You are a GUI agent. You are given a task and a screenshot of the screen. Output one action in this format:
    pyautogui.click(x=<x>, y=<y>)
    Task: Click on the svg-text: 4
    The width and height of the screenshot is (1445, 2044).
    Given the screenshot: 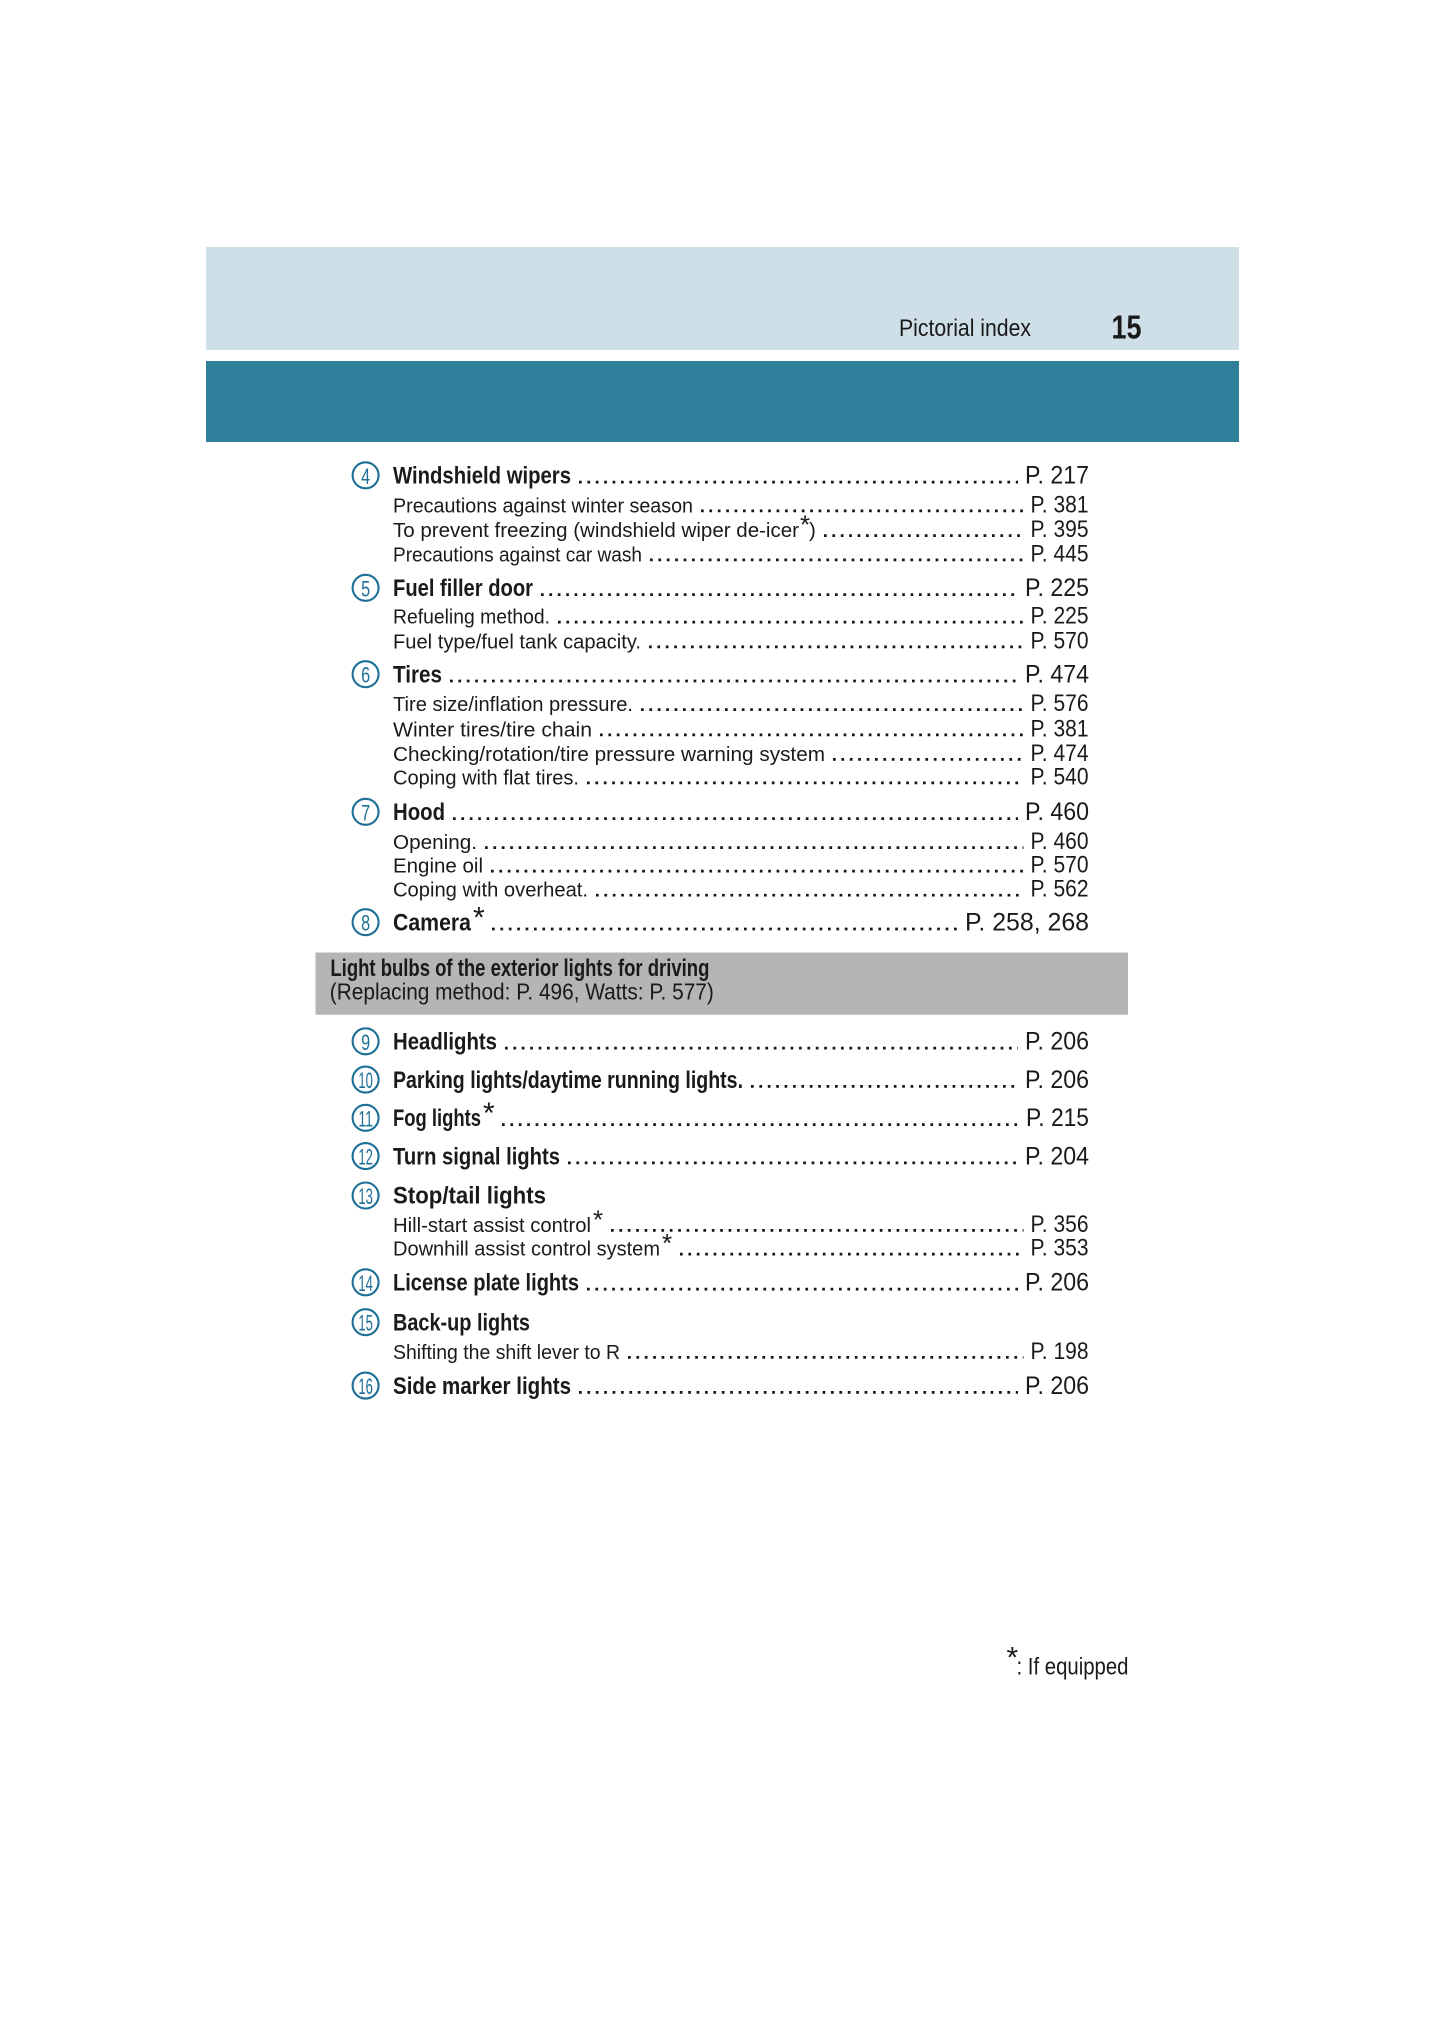 What is the action you would take?
    pyautogui.click(x=365, y=476)
    